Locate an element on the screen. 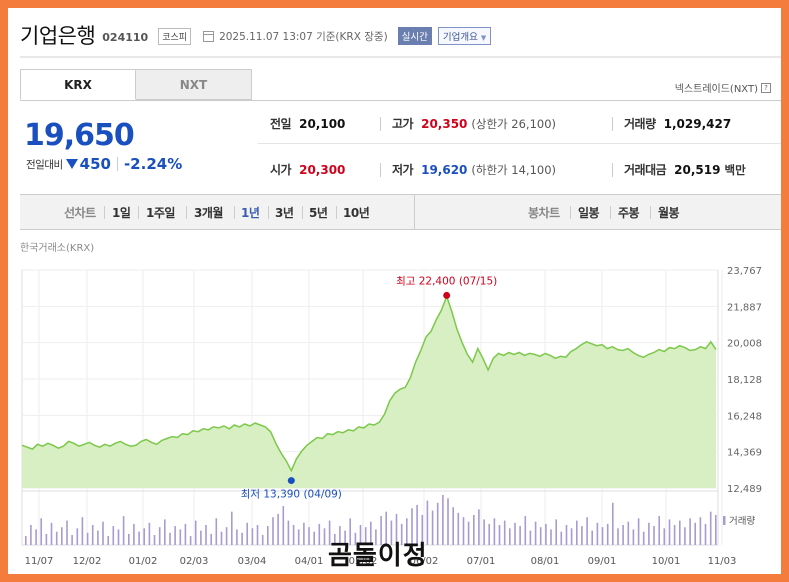 This screenshot has width=789, height=582. low-marker is located at coordinates (291, 481).